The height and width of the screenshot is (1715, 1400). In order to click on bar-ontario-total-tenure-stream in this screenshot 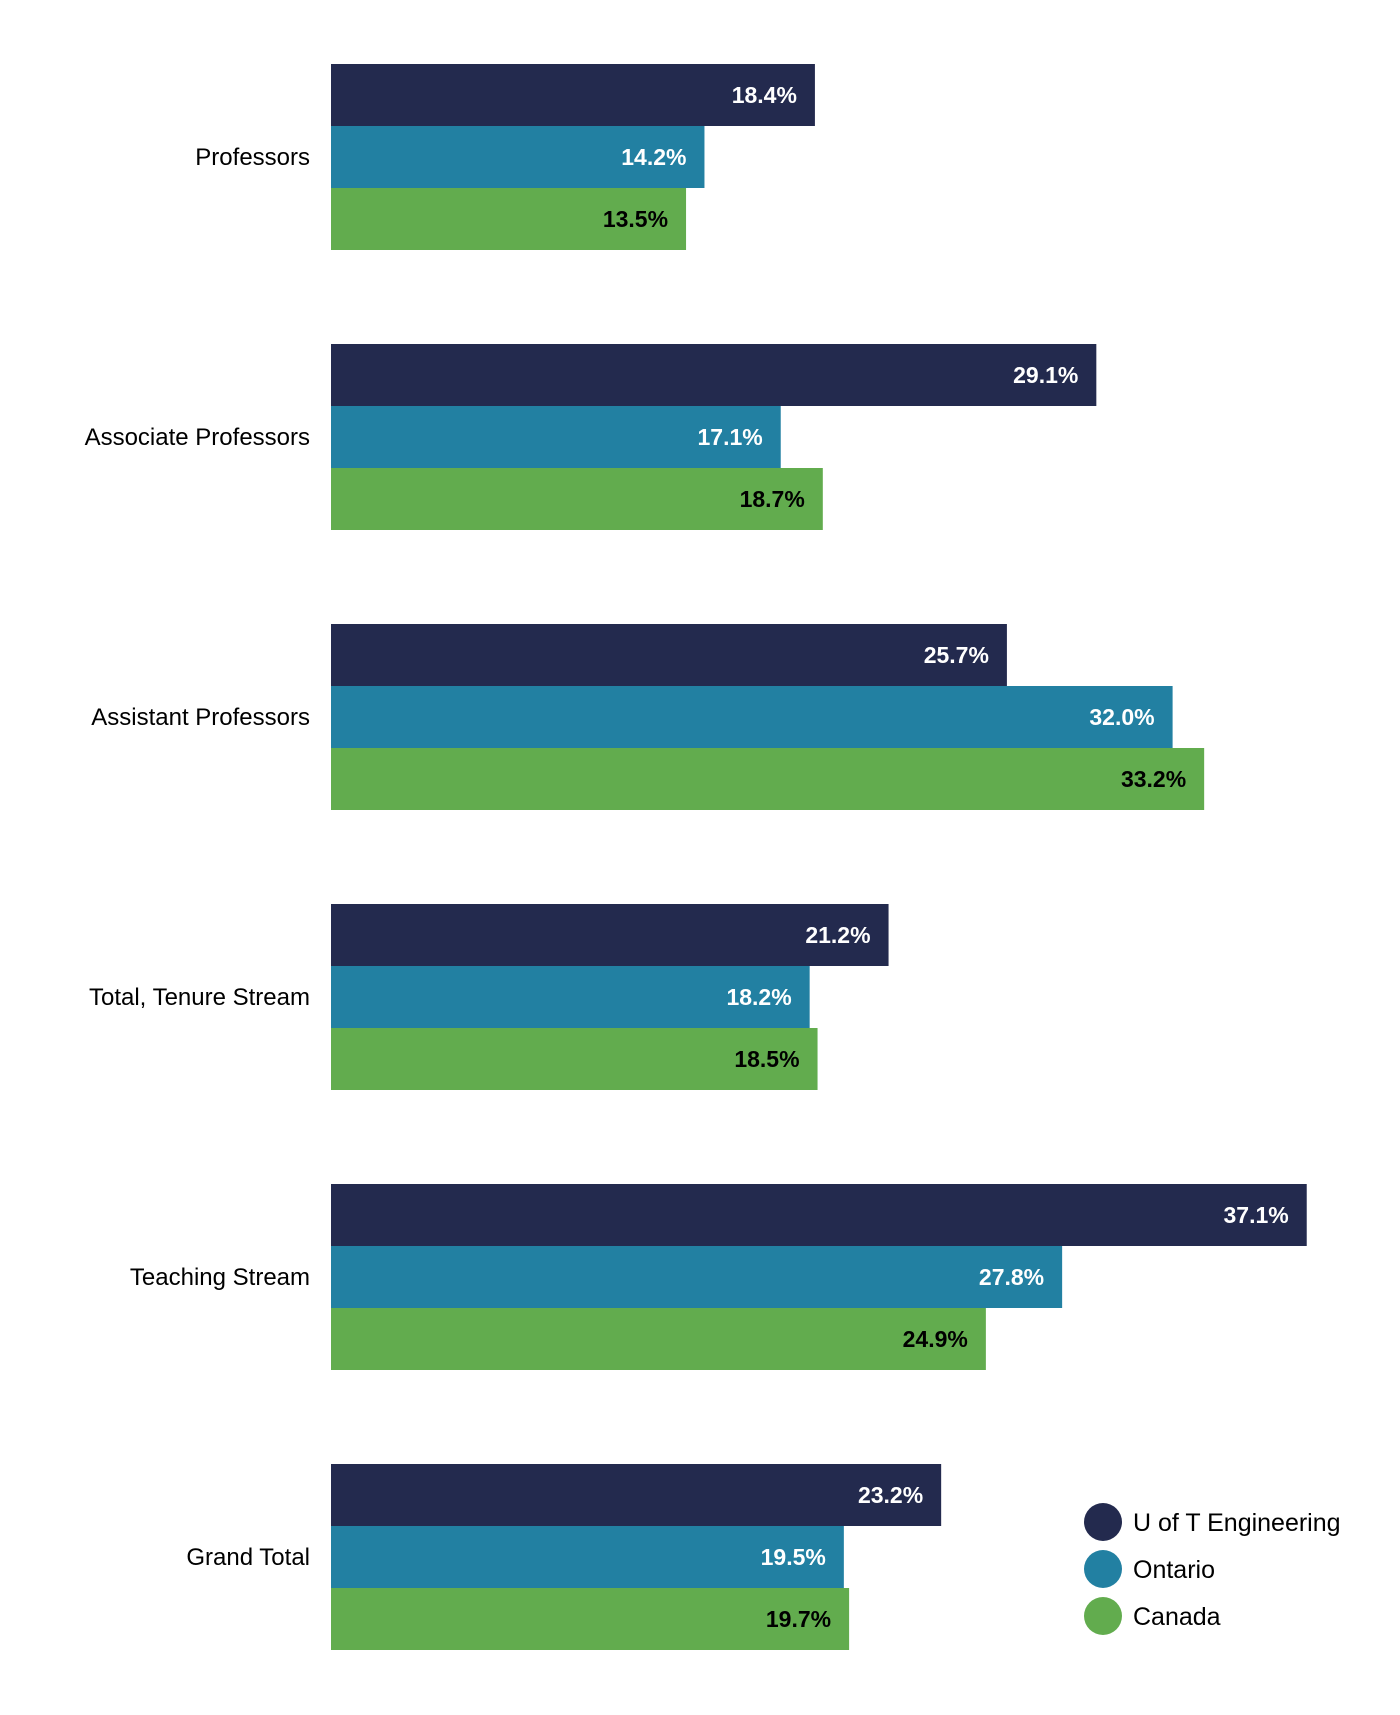, I will do `click(570, 997)`.